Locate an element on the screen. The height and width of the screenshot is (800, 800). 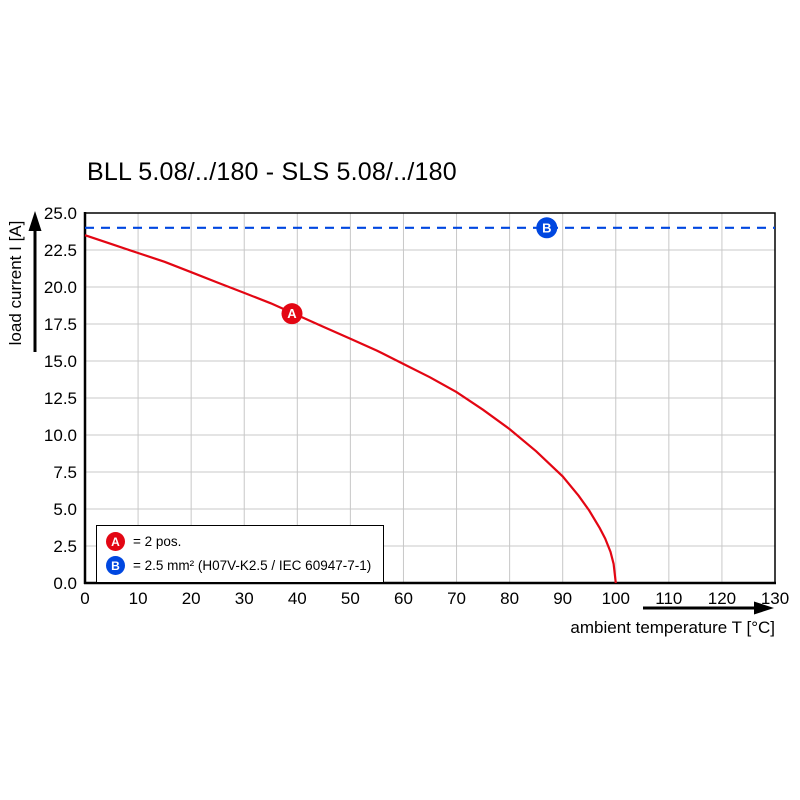
x-tick-label: 70 is located at coordinates (456, 598).